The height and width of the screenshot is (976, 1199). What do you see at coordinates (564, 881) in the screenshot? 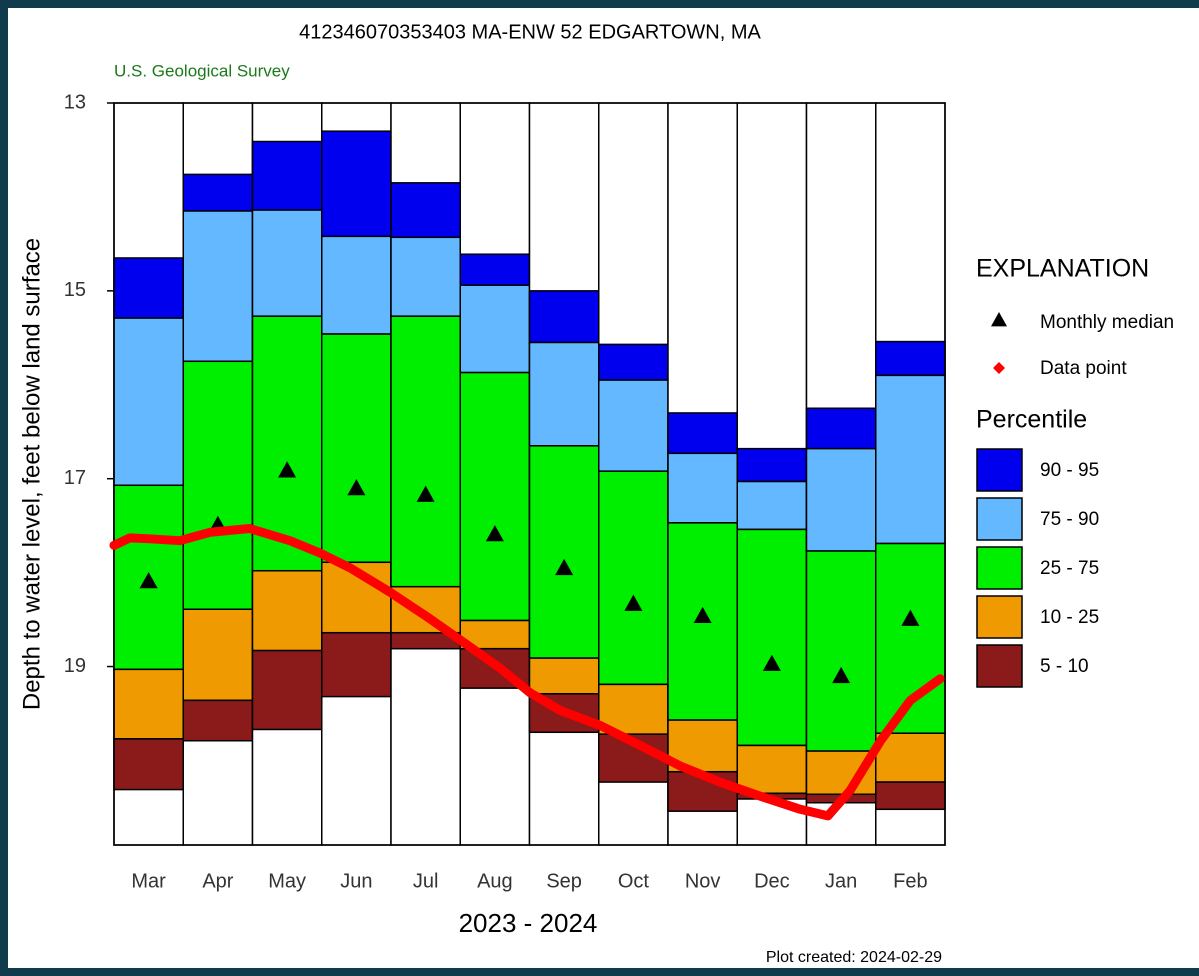
I see `x-tick-label: Sep` at bounding box center [564, 881].